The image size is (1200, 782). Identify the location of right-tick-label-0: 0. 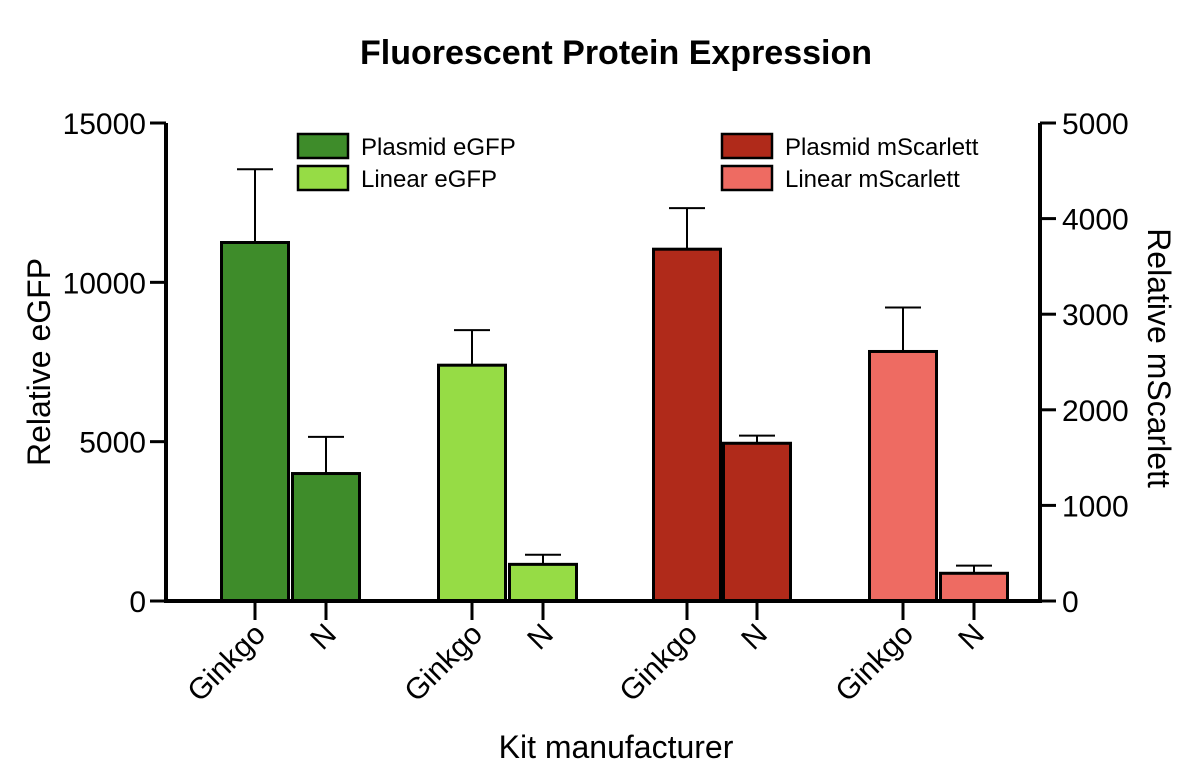
(1070, 602).